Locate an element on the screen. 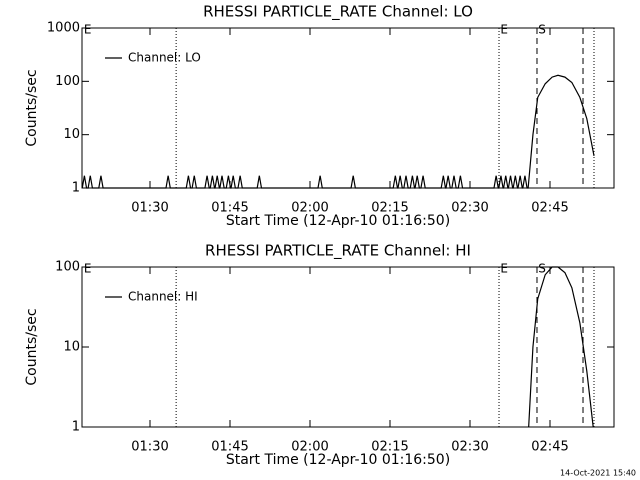 The width and height of the screenshot is (640, 480). y-tick-label: 1000 is located at coordinates (63, 28).